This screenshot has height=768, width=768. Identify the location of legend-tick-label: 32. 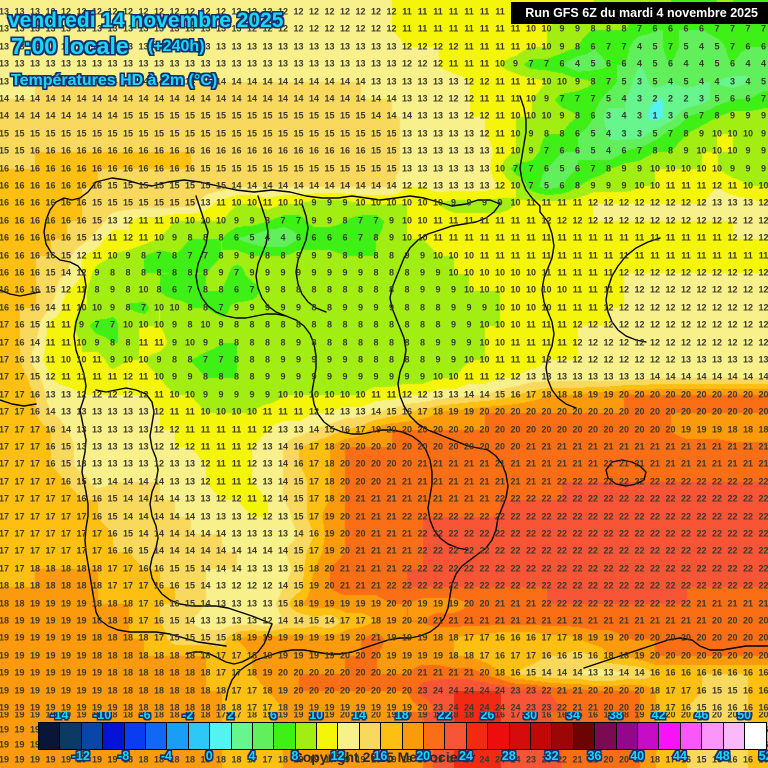
(552, 756).